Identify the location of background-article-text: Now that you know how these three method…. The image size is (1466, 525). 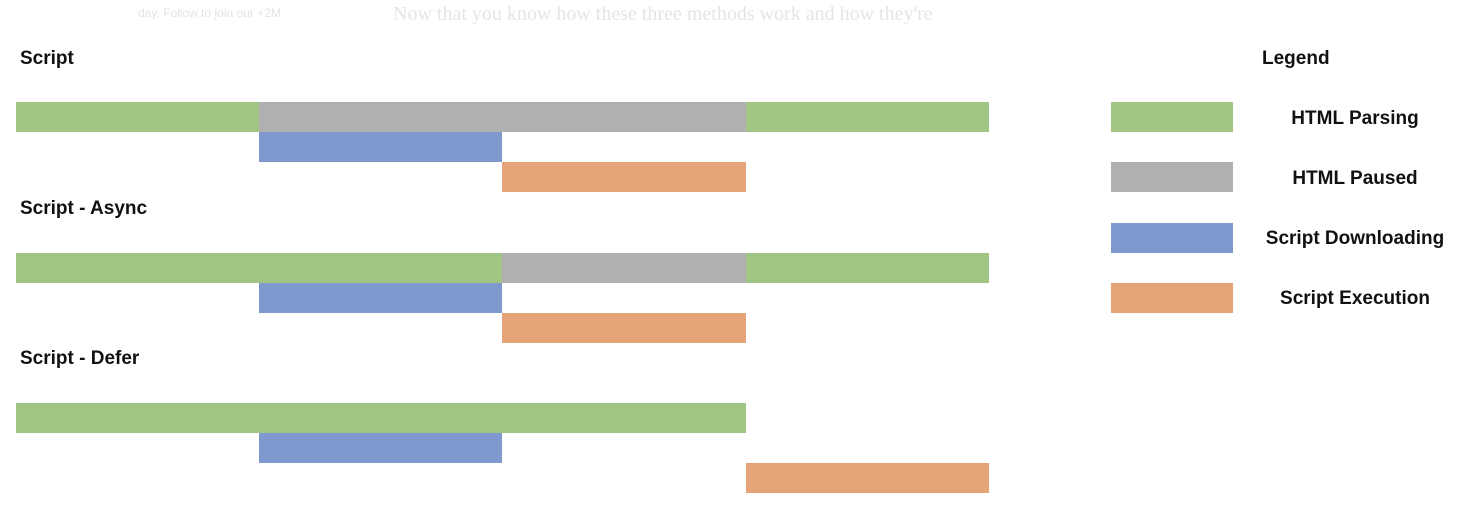
(663, 14).